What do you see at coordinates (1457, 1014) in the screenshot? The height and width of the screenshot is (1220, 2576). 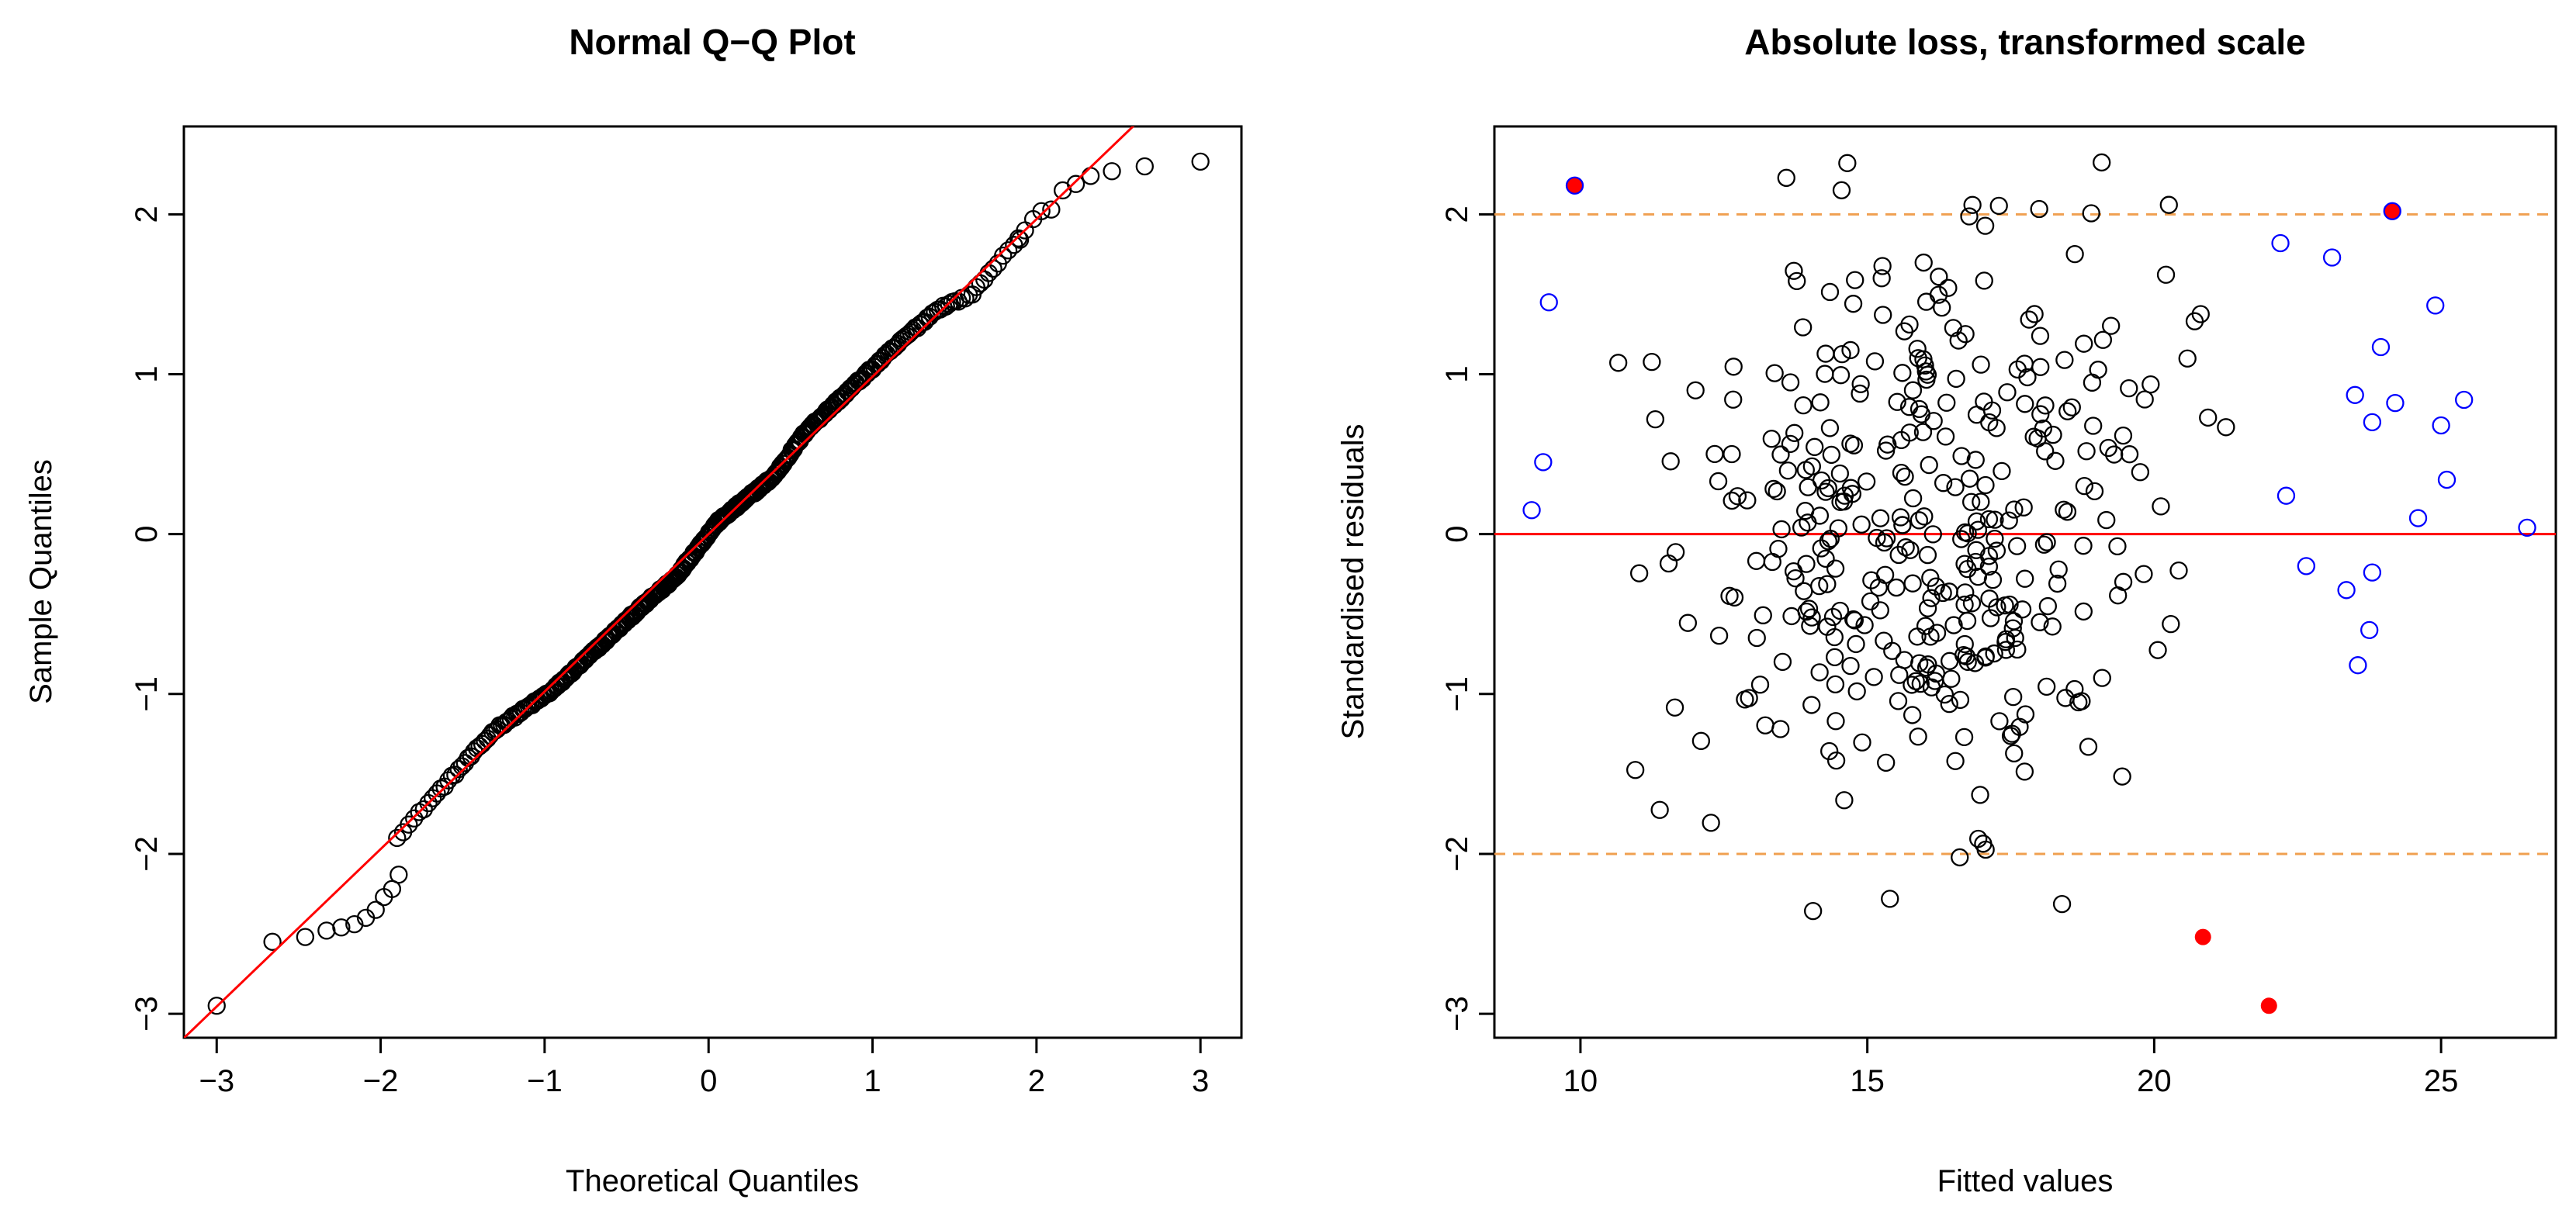 I see `residual-y-tick-label: −3` at bounding box center [1457, 1014].